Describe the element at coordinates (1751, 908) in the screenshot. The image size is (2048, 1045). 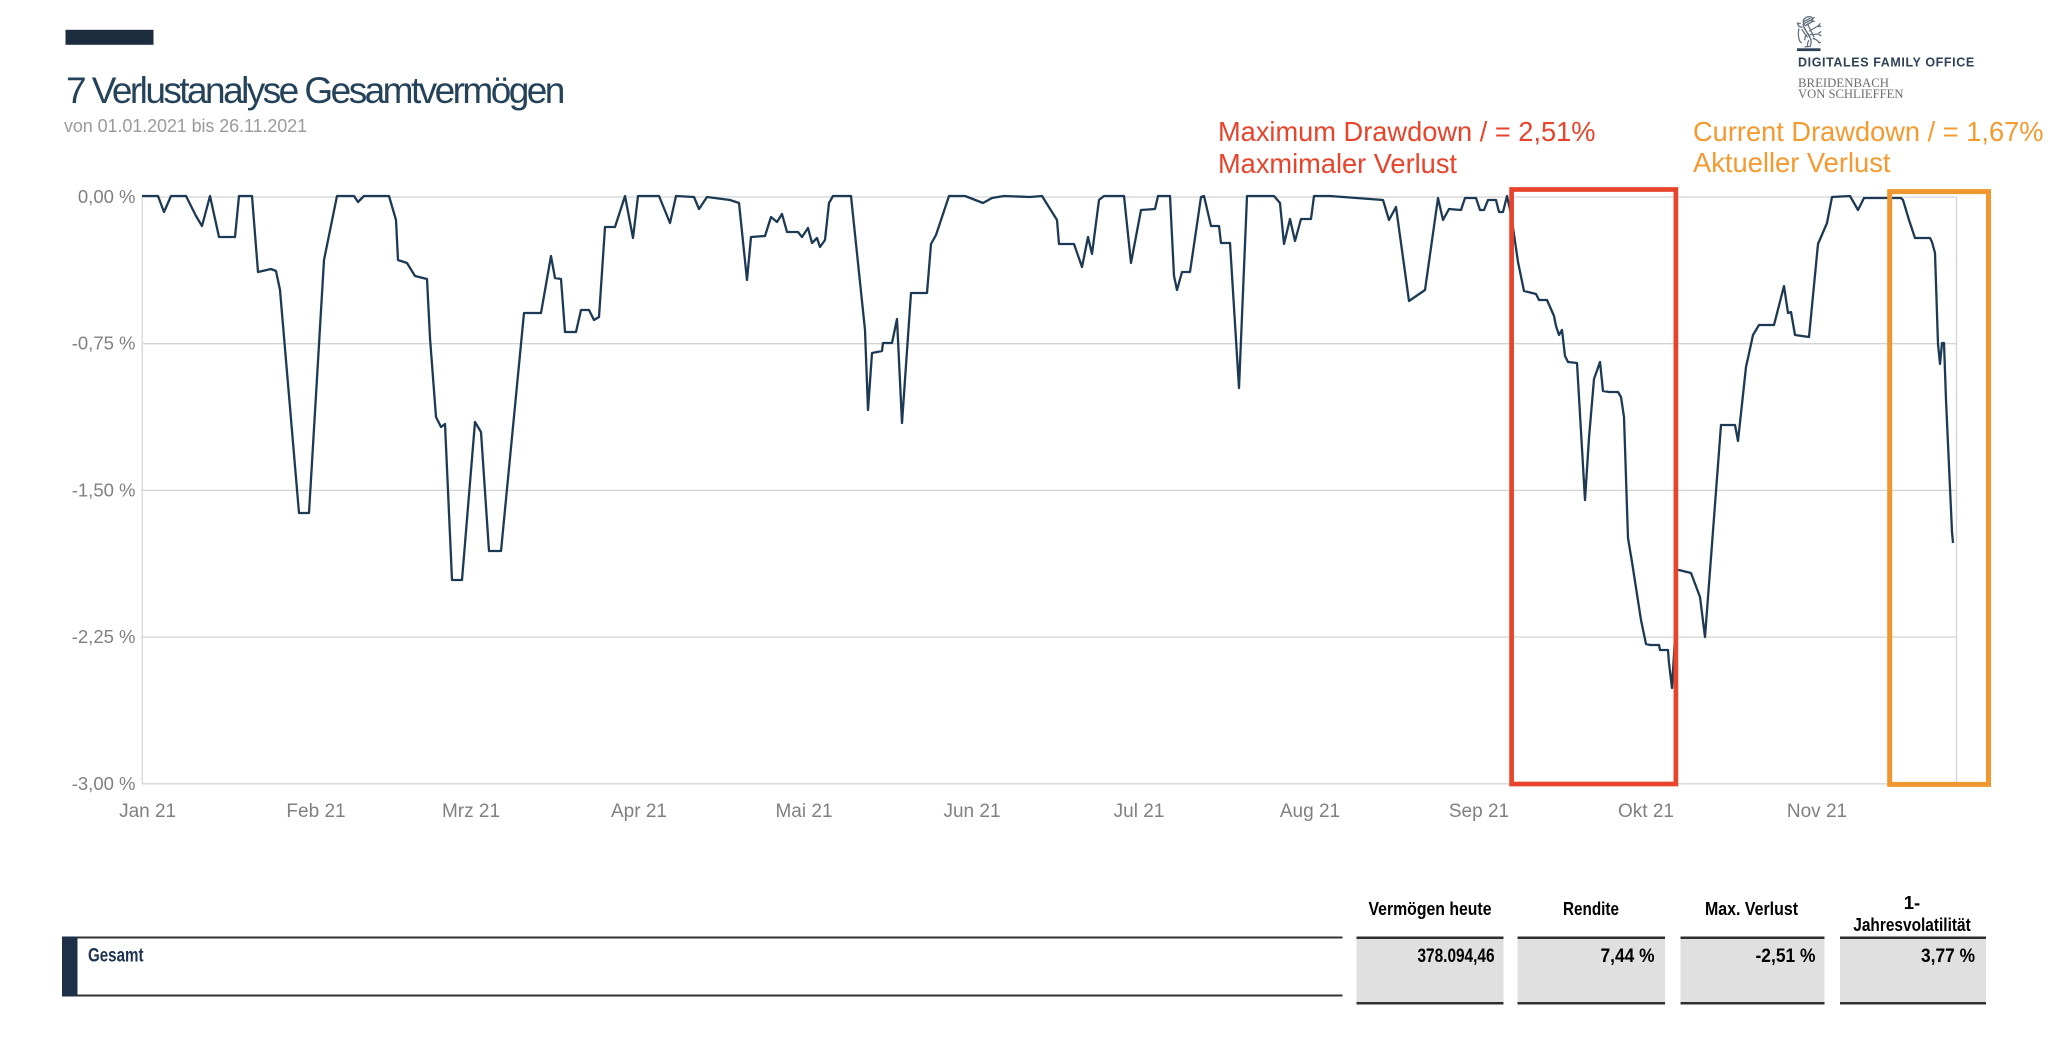
I see `svg-text: Max. Verlust` at that location.